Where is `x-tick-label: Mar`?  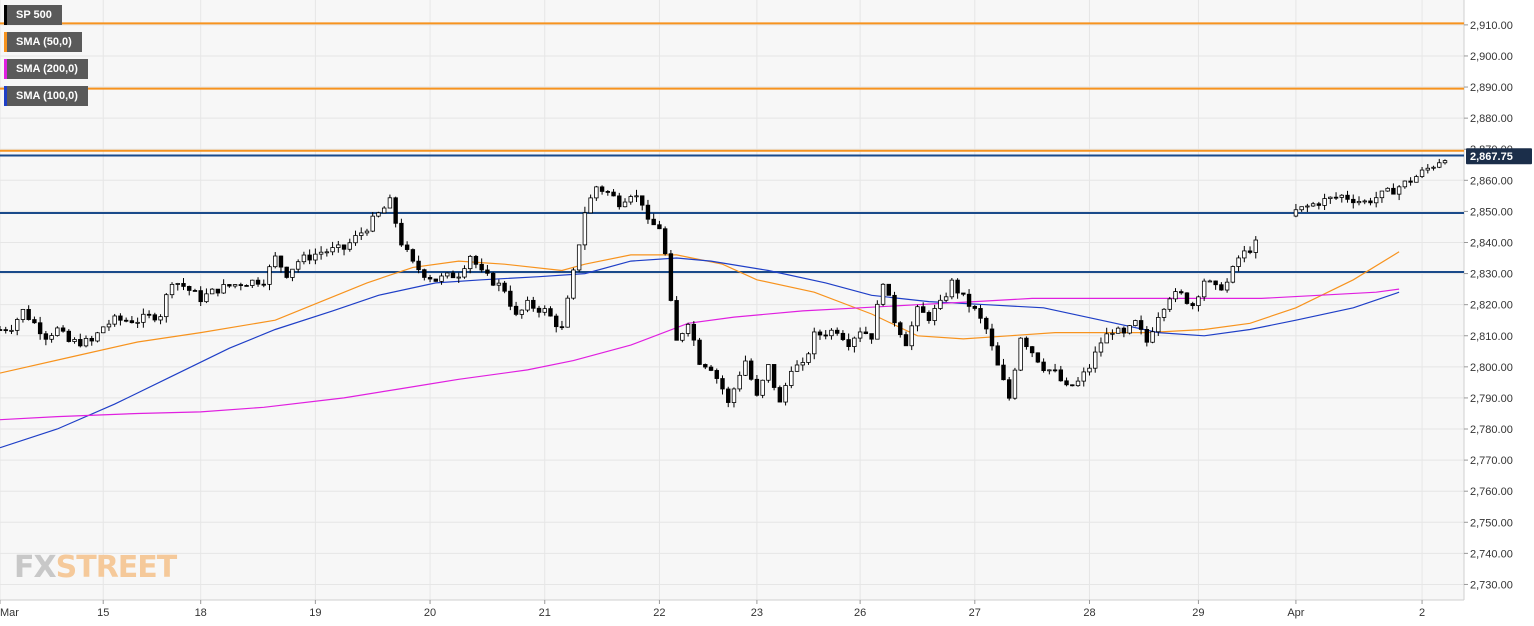 x-tick-label: Mar is located at coordinates (9, 613).